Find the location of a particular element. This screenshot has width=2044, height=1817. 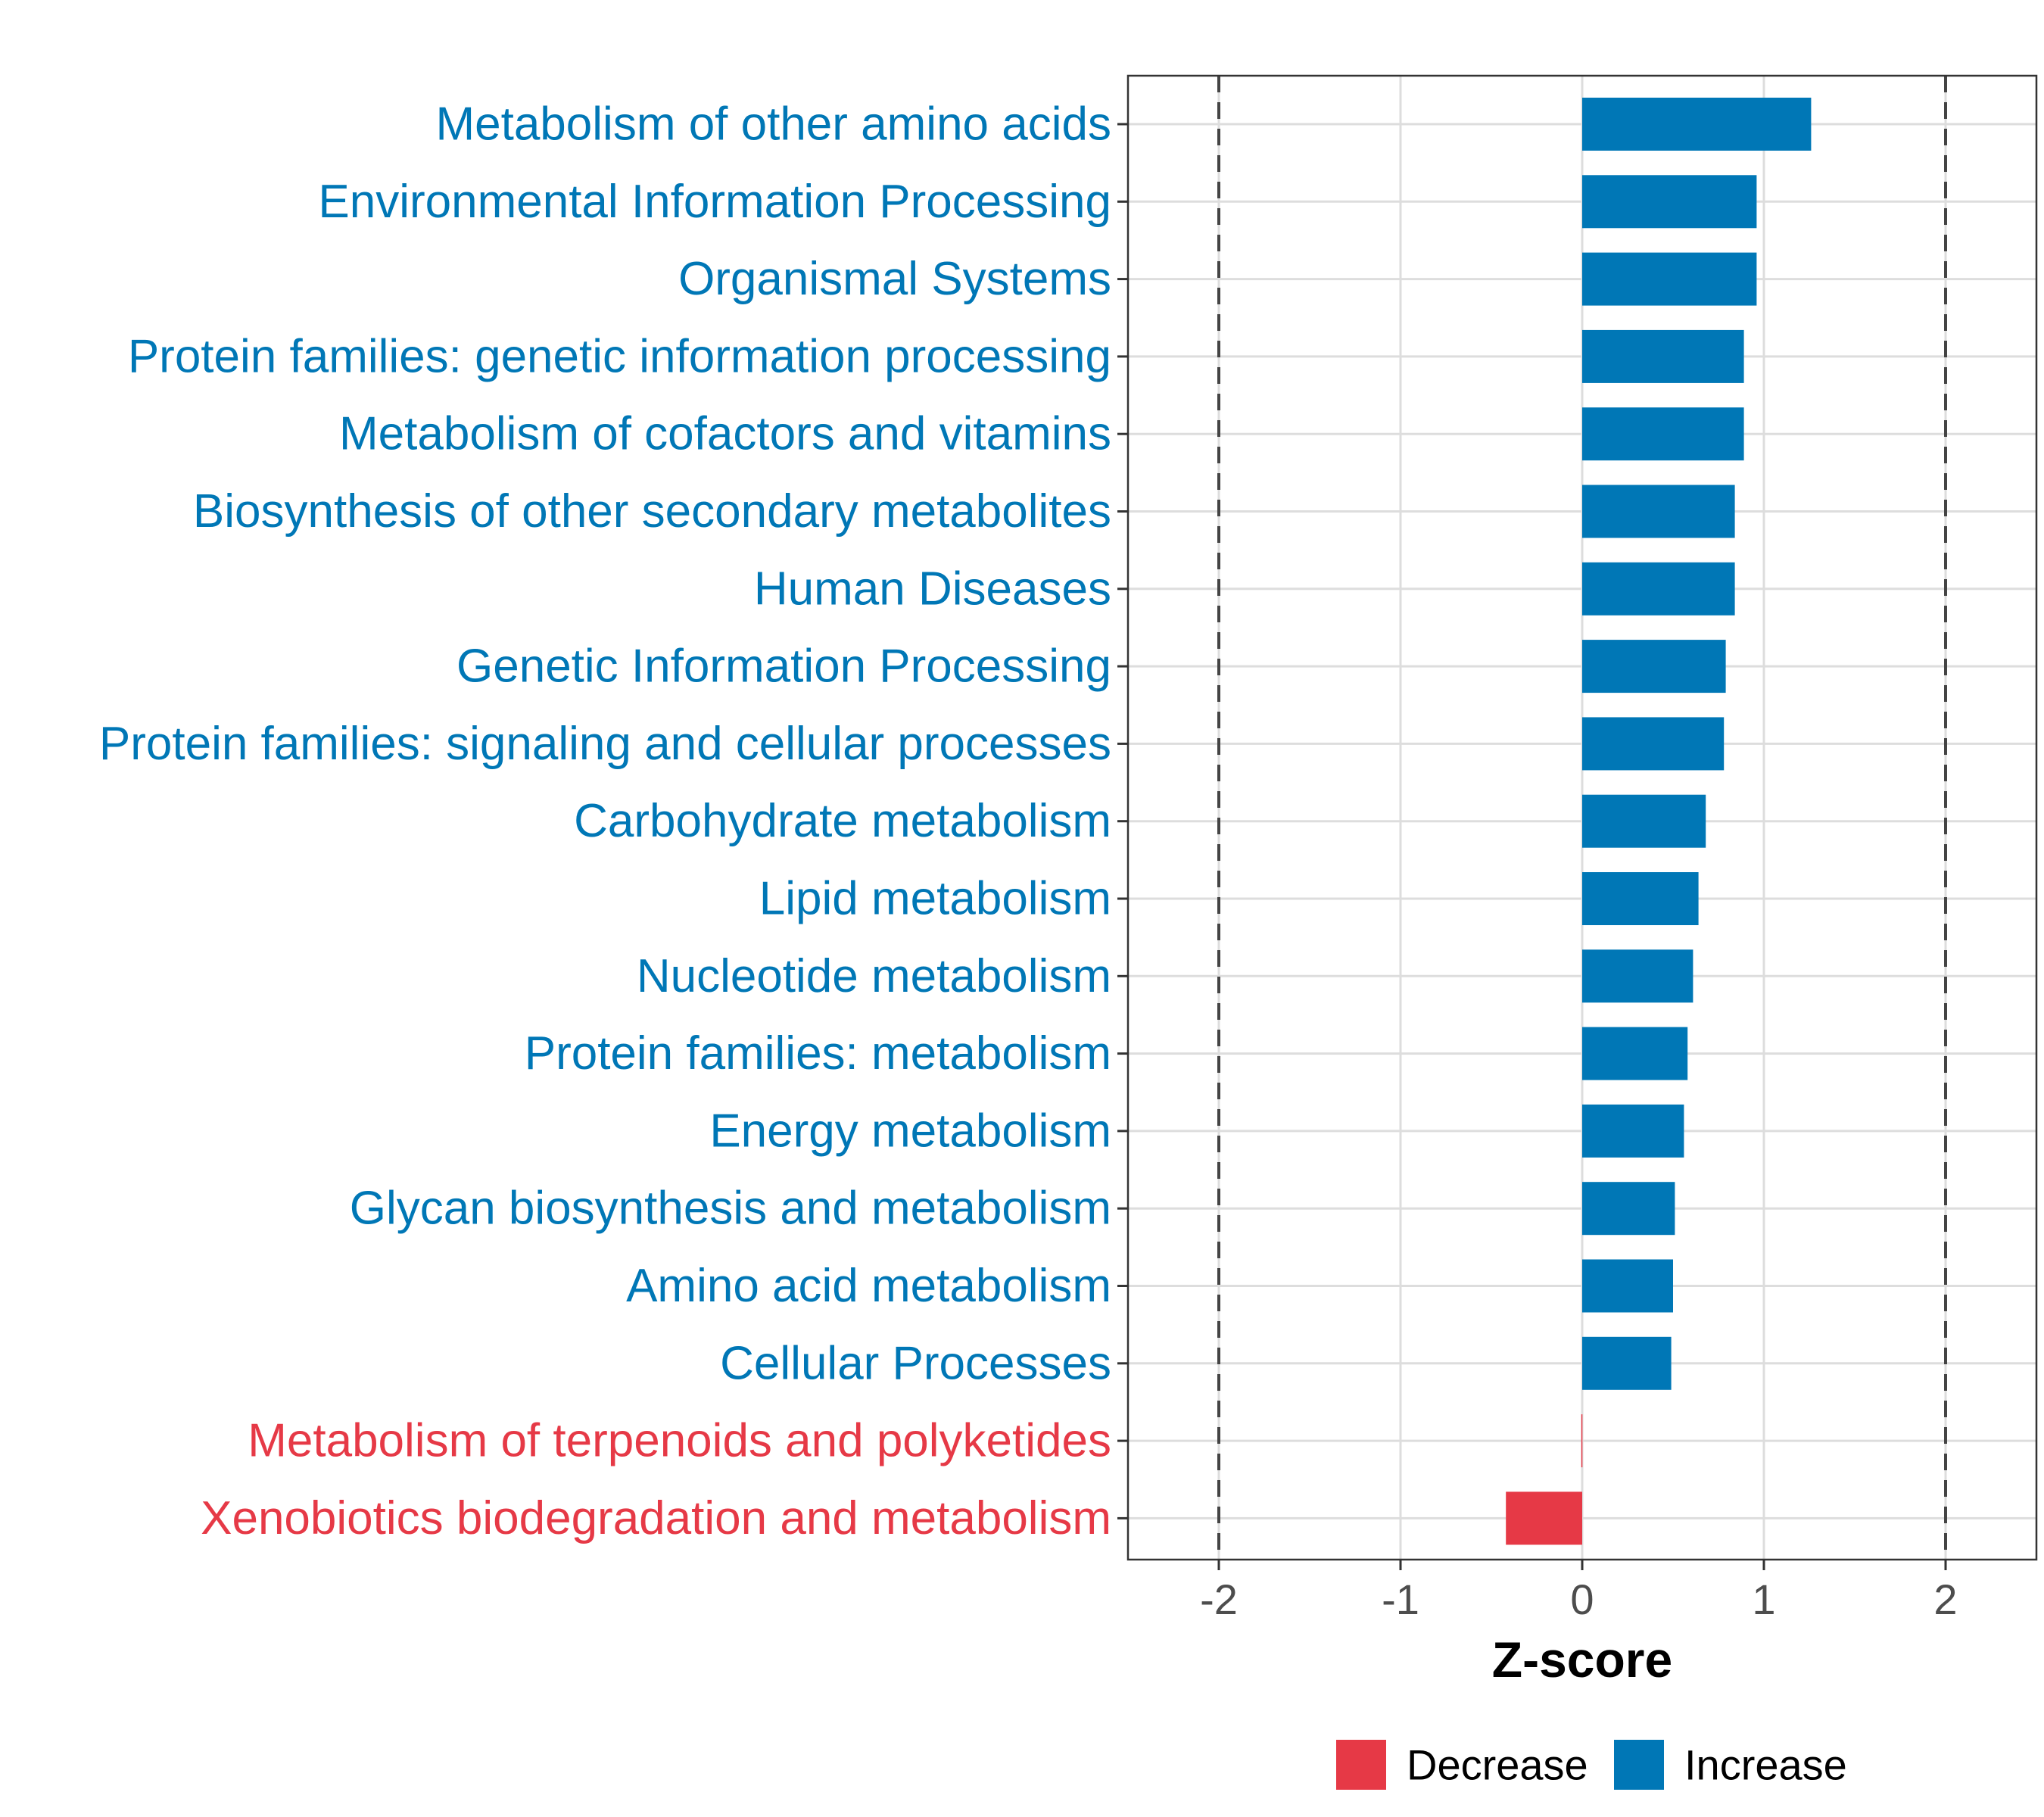

legend-swatch-increase is located at coordinates (1639, 1765).